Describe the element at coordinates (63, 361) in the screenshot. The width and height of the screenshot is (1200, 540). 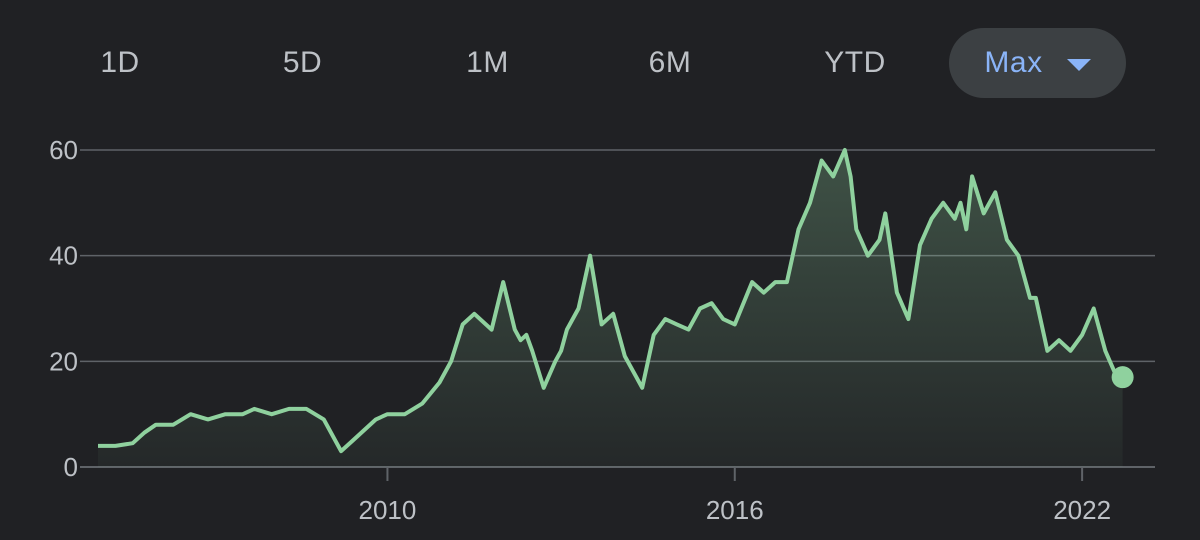
I see `y-tick-label: 20` at that location.